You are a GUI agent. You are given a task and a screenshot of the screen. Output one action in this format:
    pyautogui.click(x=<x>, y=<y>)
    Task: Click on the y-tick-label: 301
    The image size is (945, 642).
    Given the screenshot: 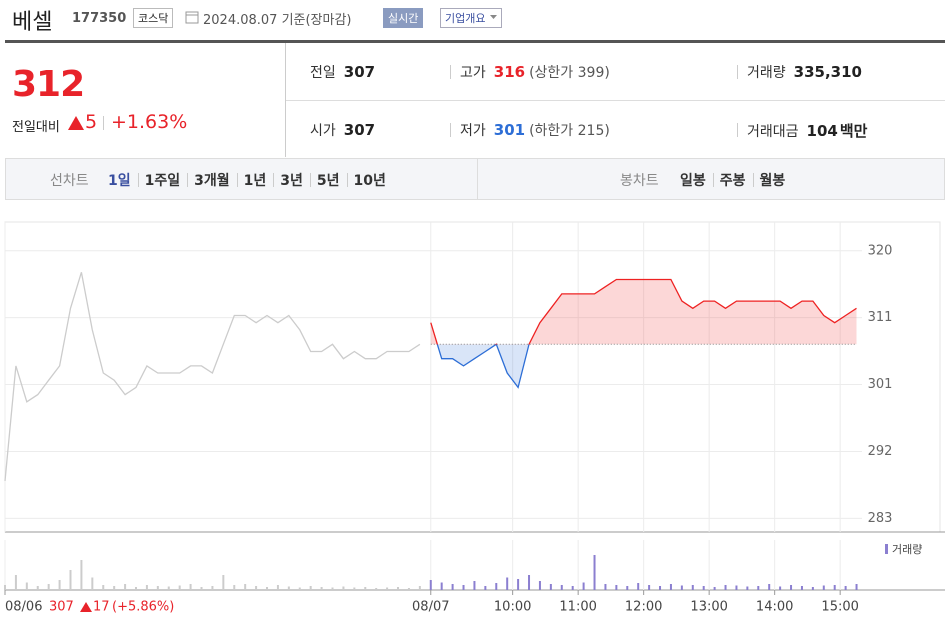 What is the action you would take?
    pyautogui.click(x=880, y=384)
    